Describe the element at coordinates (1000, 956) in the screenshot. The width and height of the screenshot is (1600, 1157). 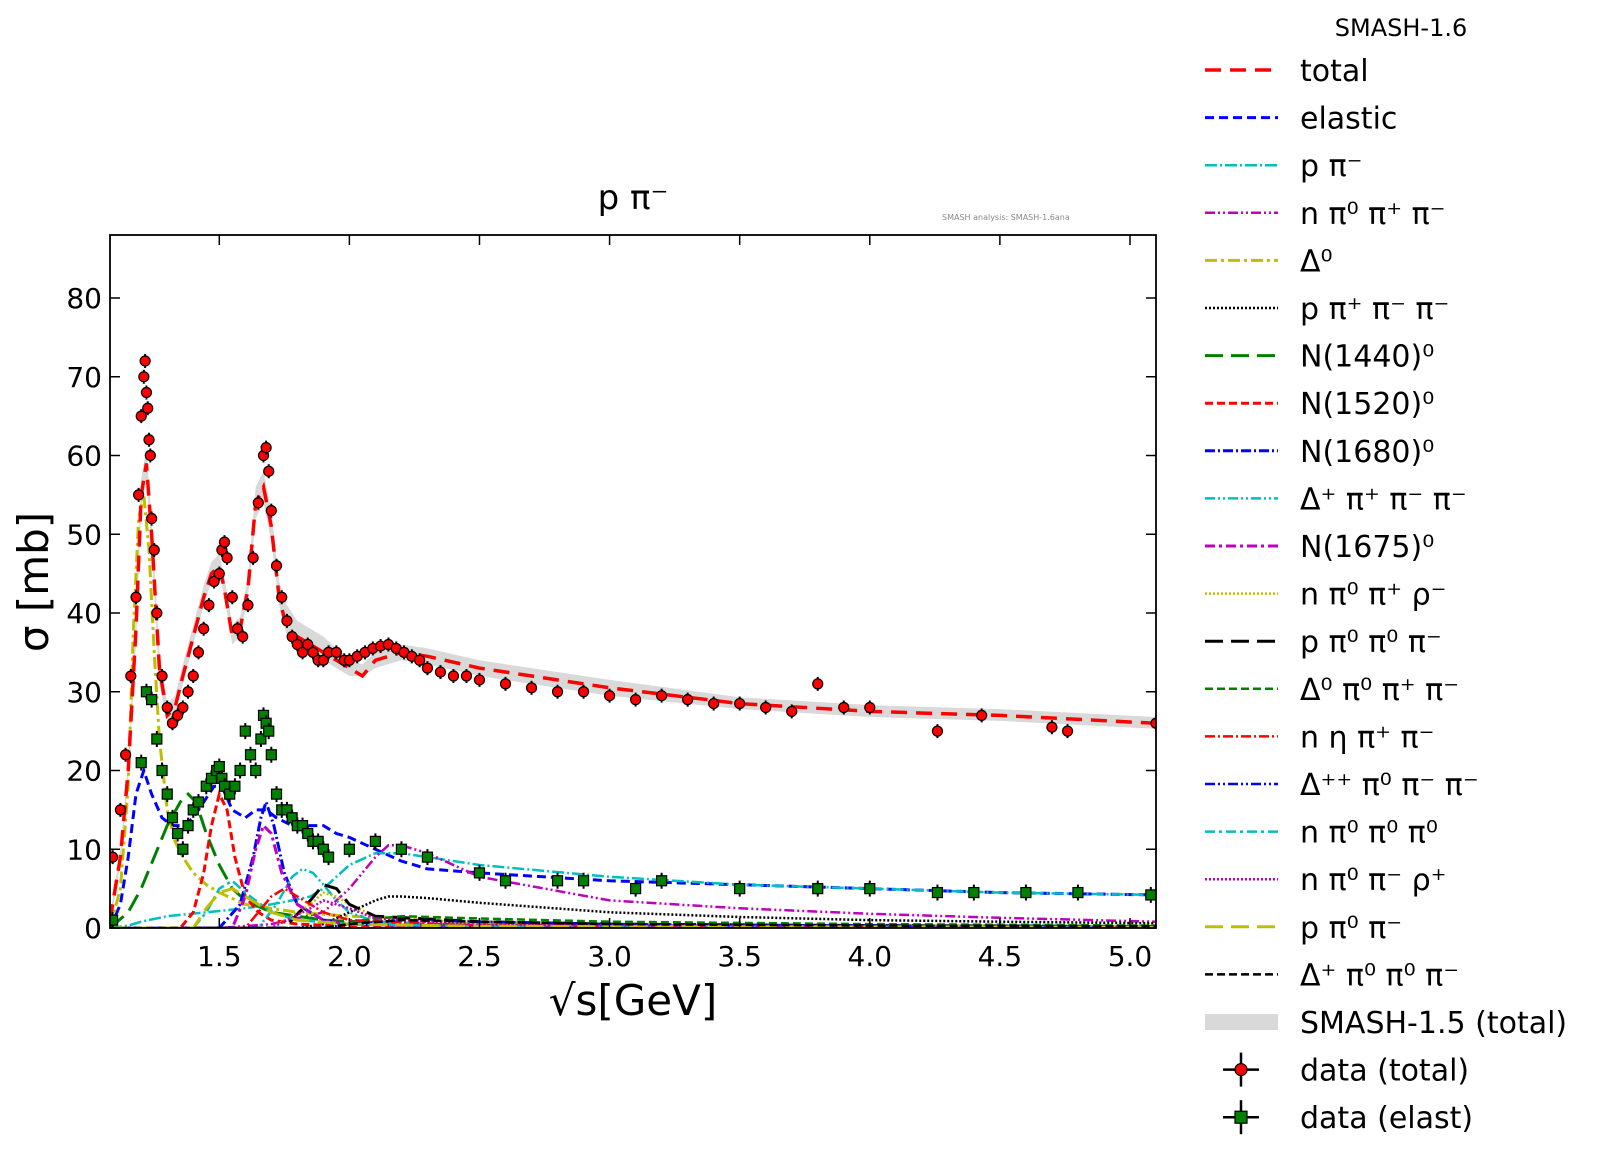
I see `x-tick-label: 4.5` at that location.